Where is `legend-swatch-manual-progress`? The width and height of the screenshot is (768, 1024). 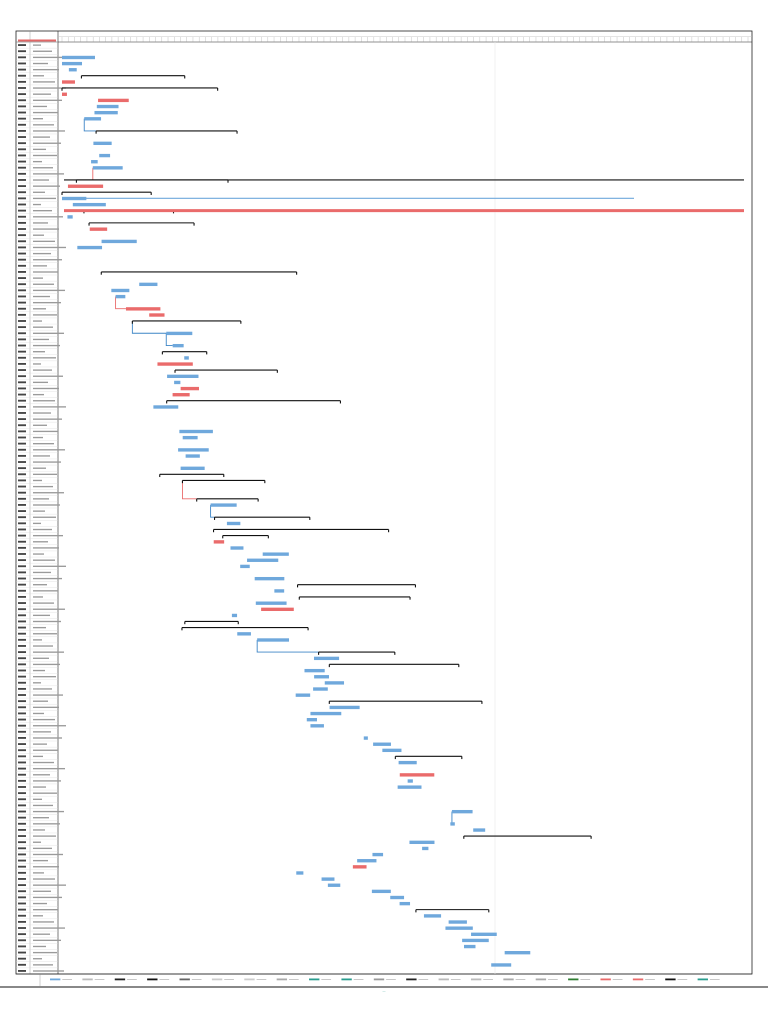 legend-swatch-manual-progress is located at coordinates (702, 979).